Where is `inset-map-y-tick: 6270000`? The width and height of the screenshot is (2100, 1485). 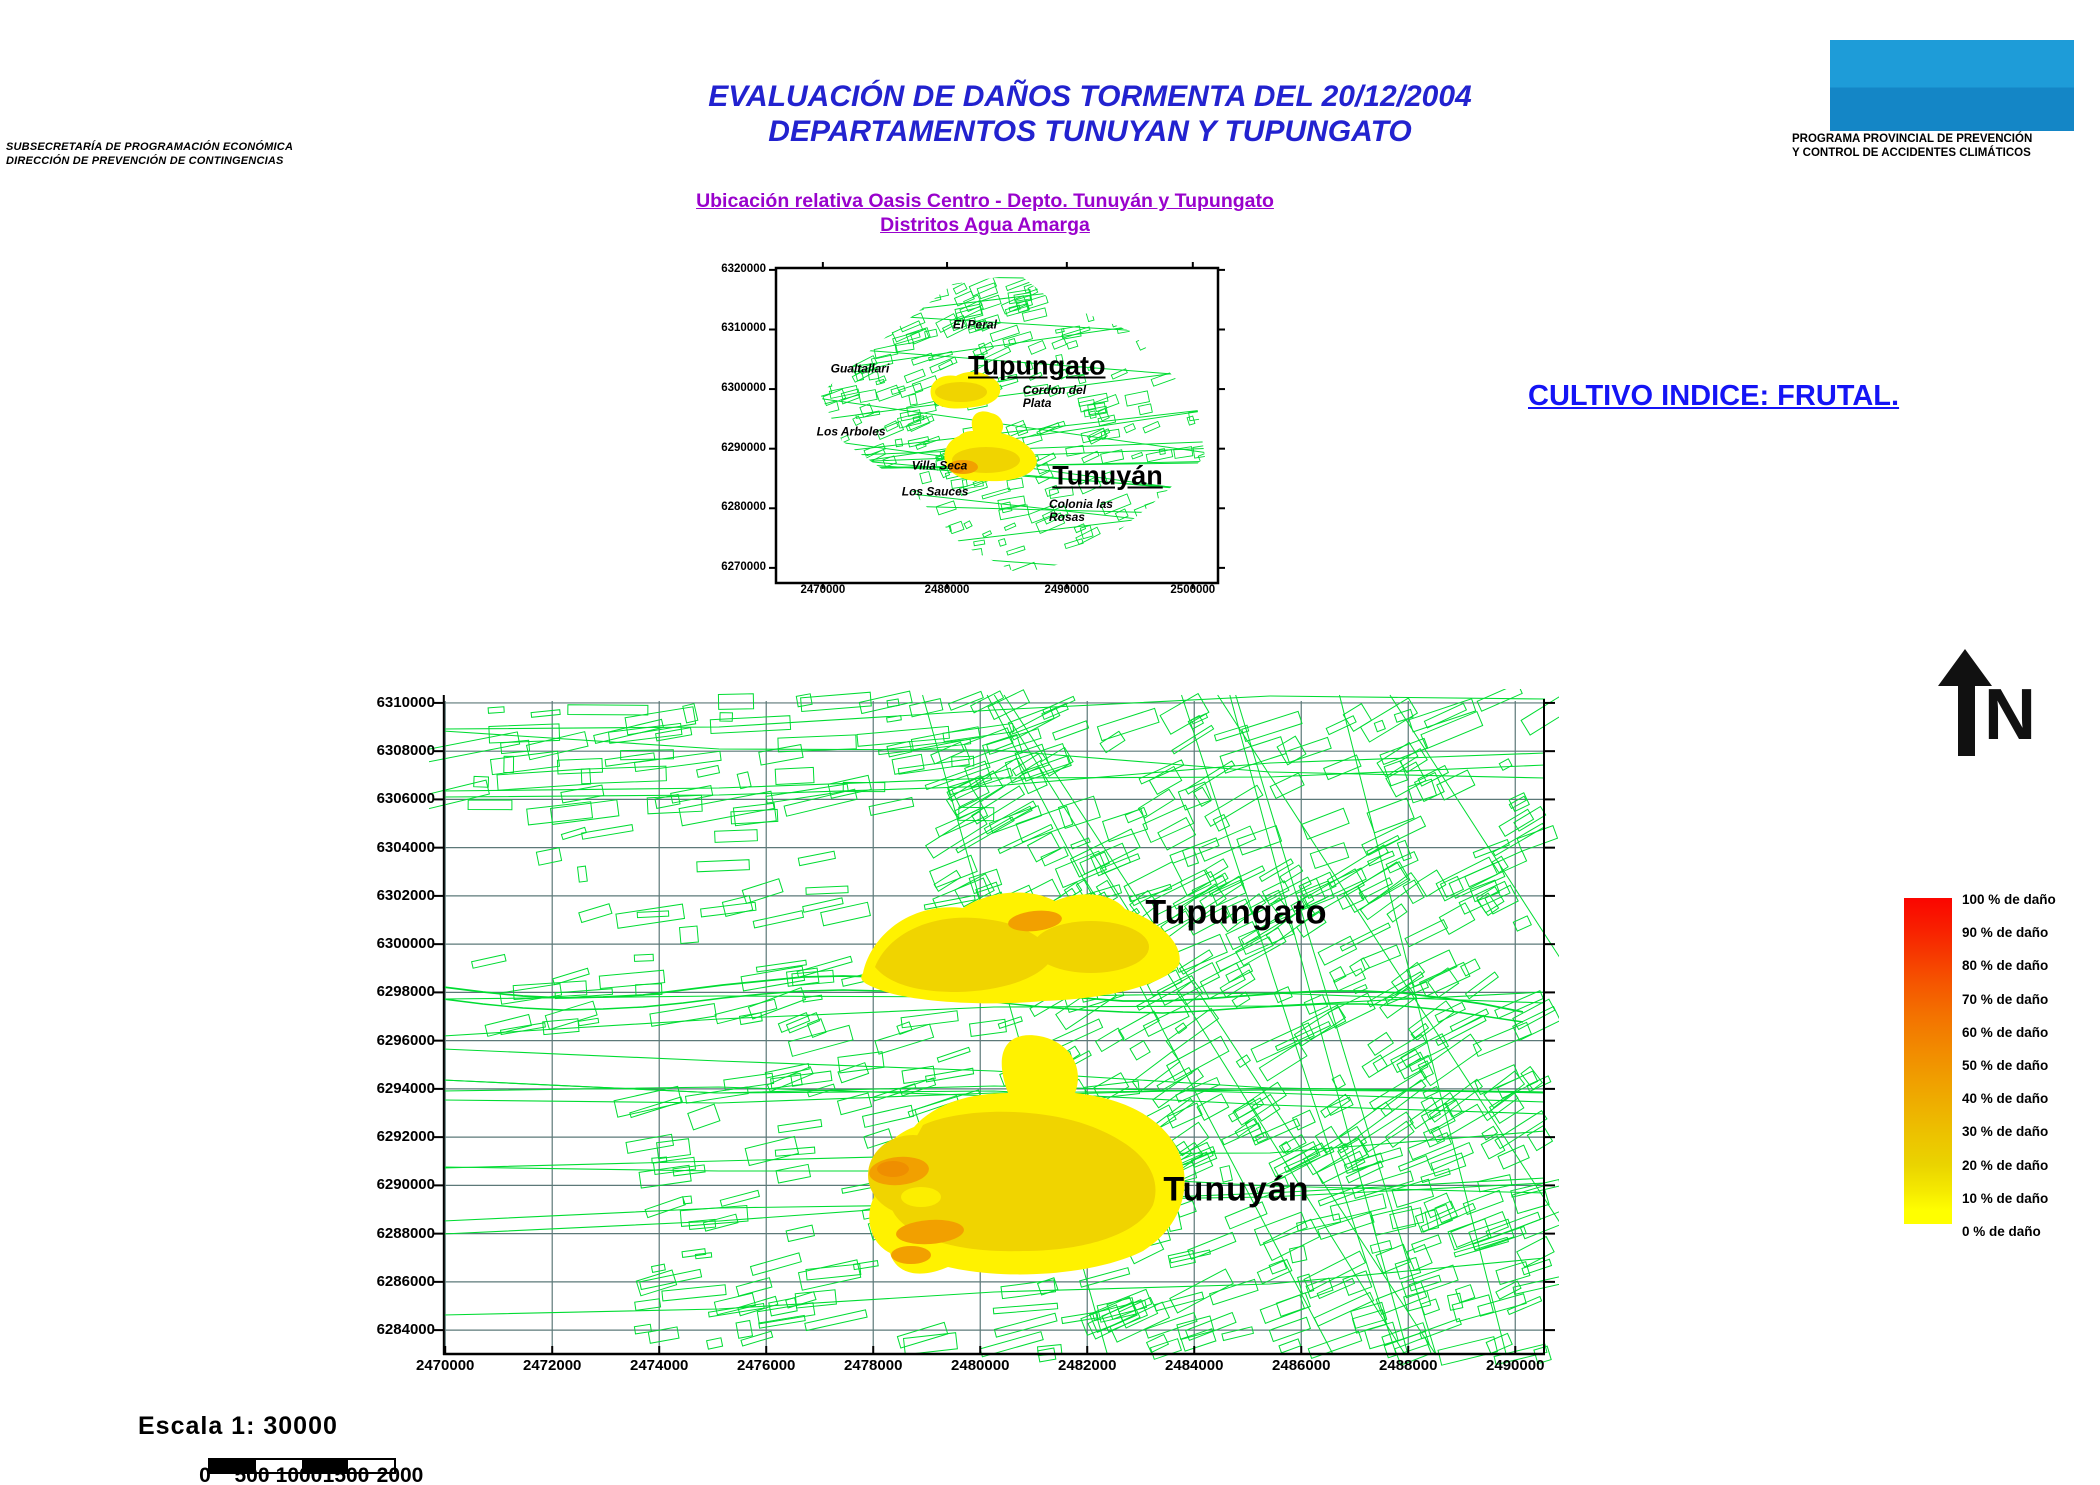
inset-map-y-tick: 6270000 is located at coordinates (743, 566).